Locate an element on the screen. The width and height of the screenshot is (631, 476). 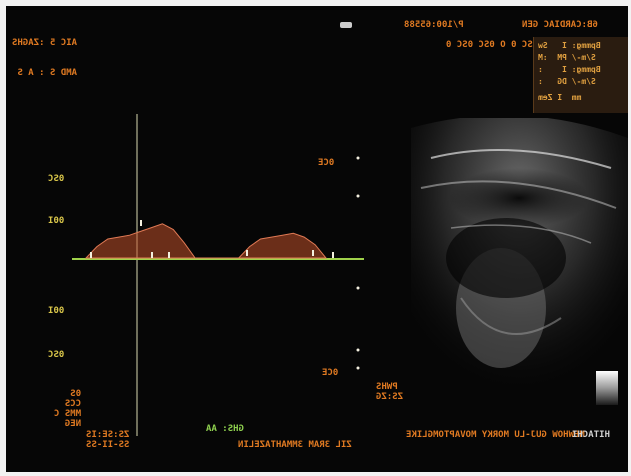
top-center-marker is located at coordinates (346, 25).